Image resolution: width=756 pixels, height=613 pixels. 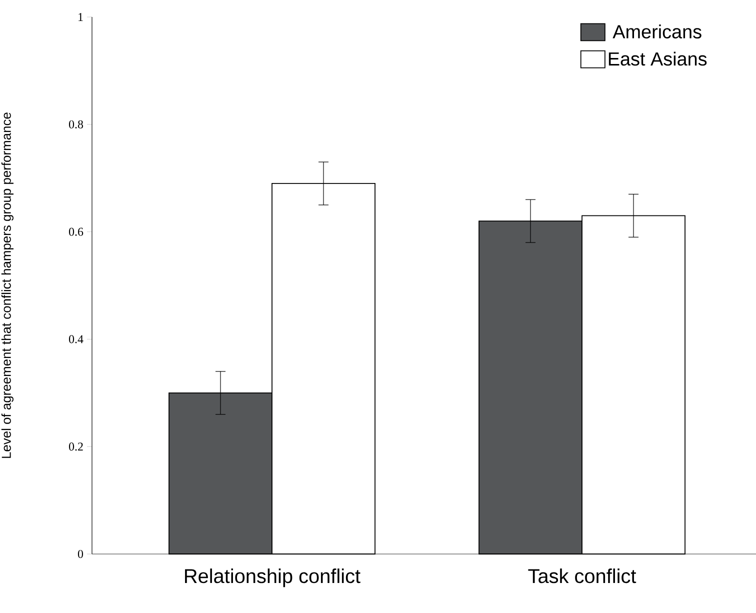 I want to click on x-tick-label: Relationship conflict, so click(x=272, y=578).